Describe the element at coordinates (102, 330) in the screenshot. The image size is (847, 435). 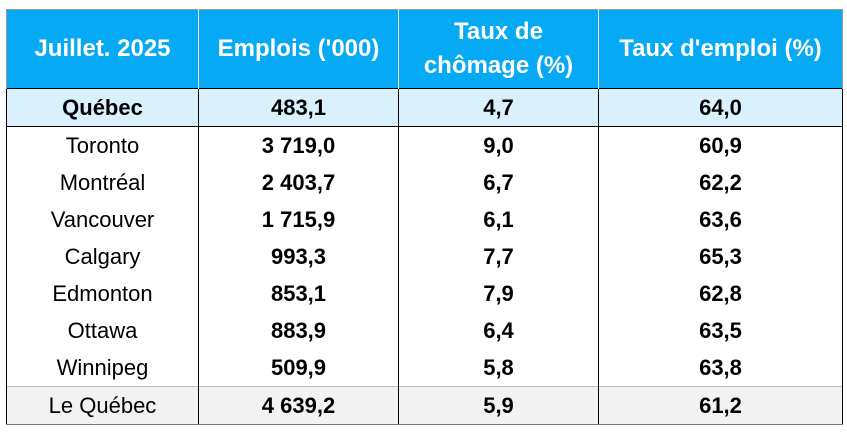
I see `row-city: Ottawa` at that location.